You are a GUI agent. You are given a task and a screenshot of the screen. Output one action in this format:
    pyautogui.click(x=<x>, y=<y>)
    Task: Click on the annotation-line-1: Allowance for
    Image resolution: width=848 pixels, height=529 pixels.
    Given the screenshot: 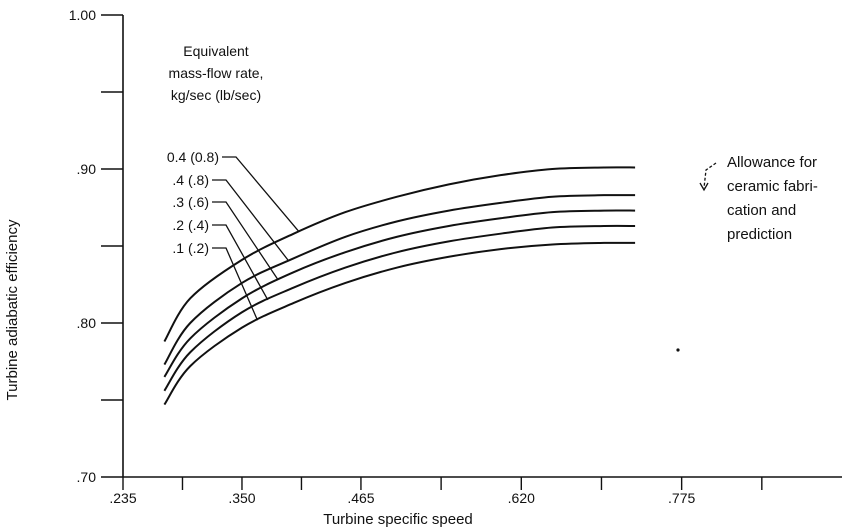 What is the action you would take?
    pyautogui.click(x=772, y=162)
    